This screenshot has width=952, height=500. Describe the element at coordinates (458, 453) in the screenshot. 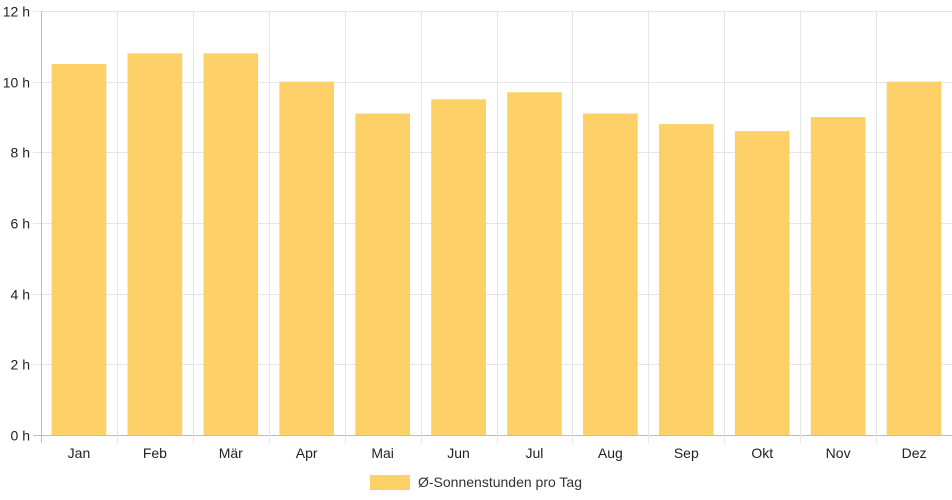

I see `x-tick-label: Jun` at that location.